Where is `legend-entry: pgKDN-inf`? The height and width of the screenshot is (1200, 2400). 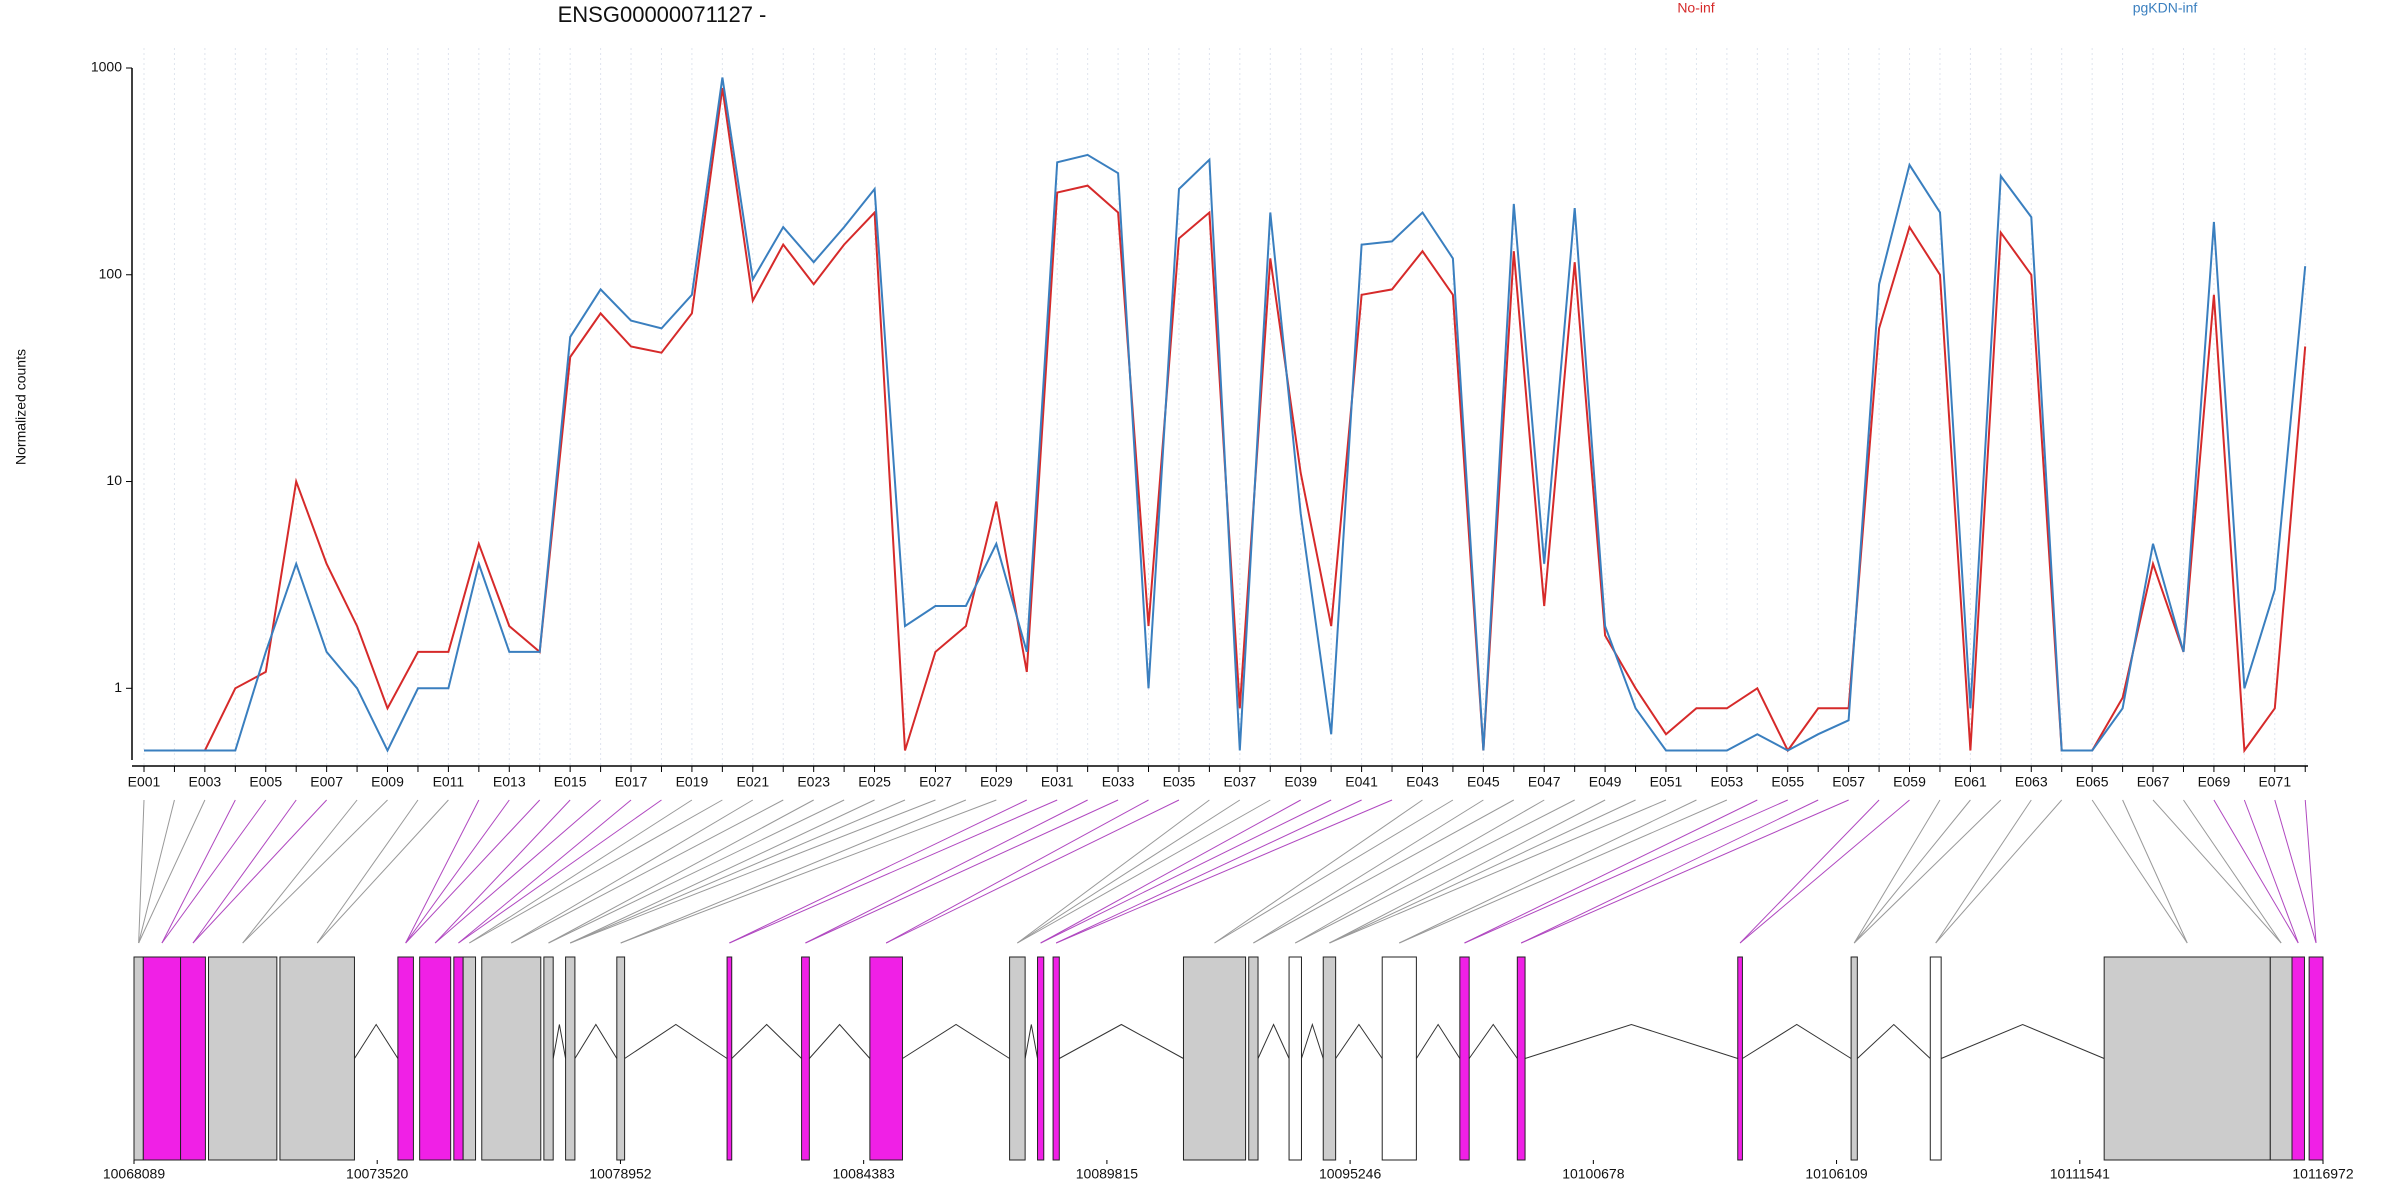
legend-entry: pgKDN-inf is located at coordinates (2165, 8).